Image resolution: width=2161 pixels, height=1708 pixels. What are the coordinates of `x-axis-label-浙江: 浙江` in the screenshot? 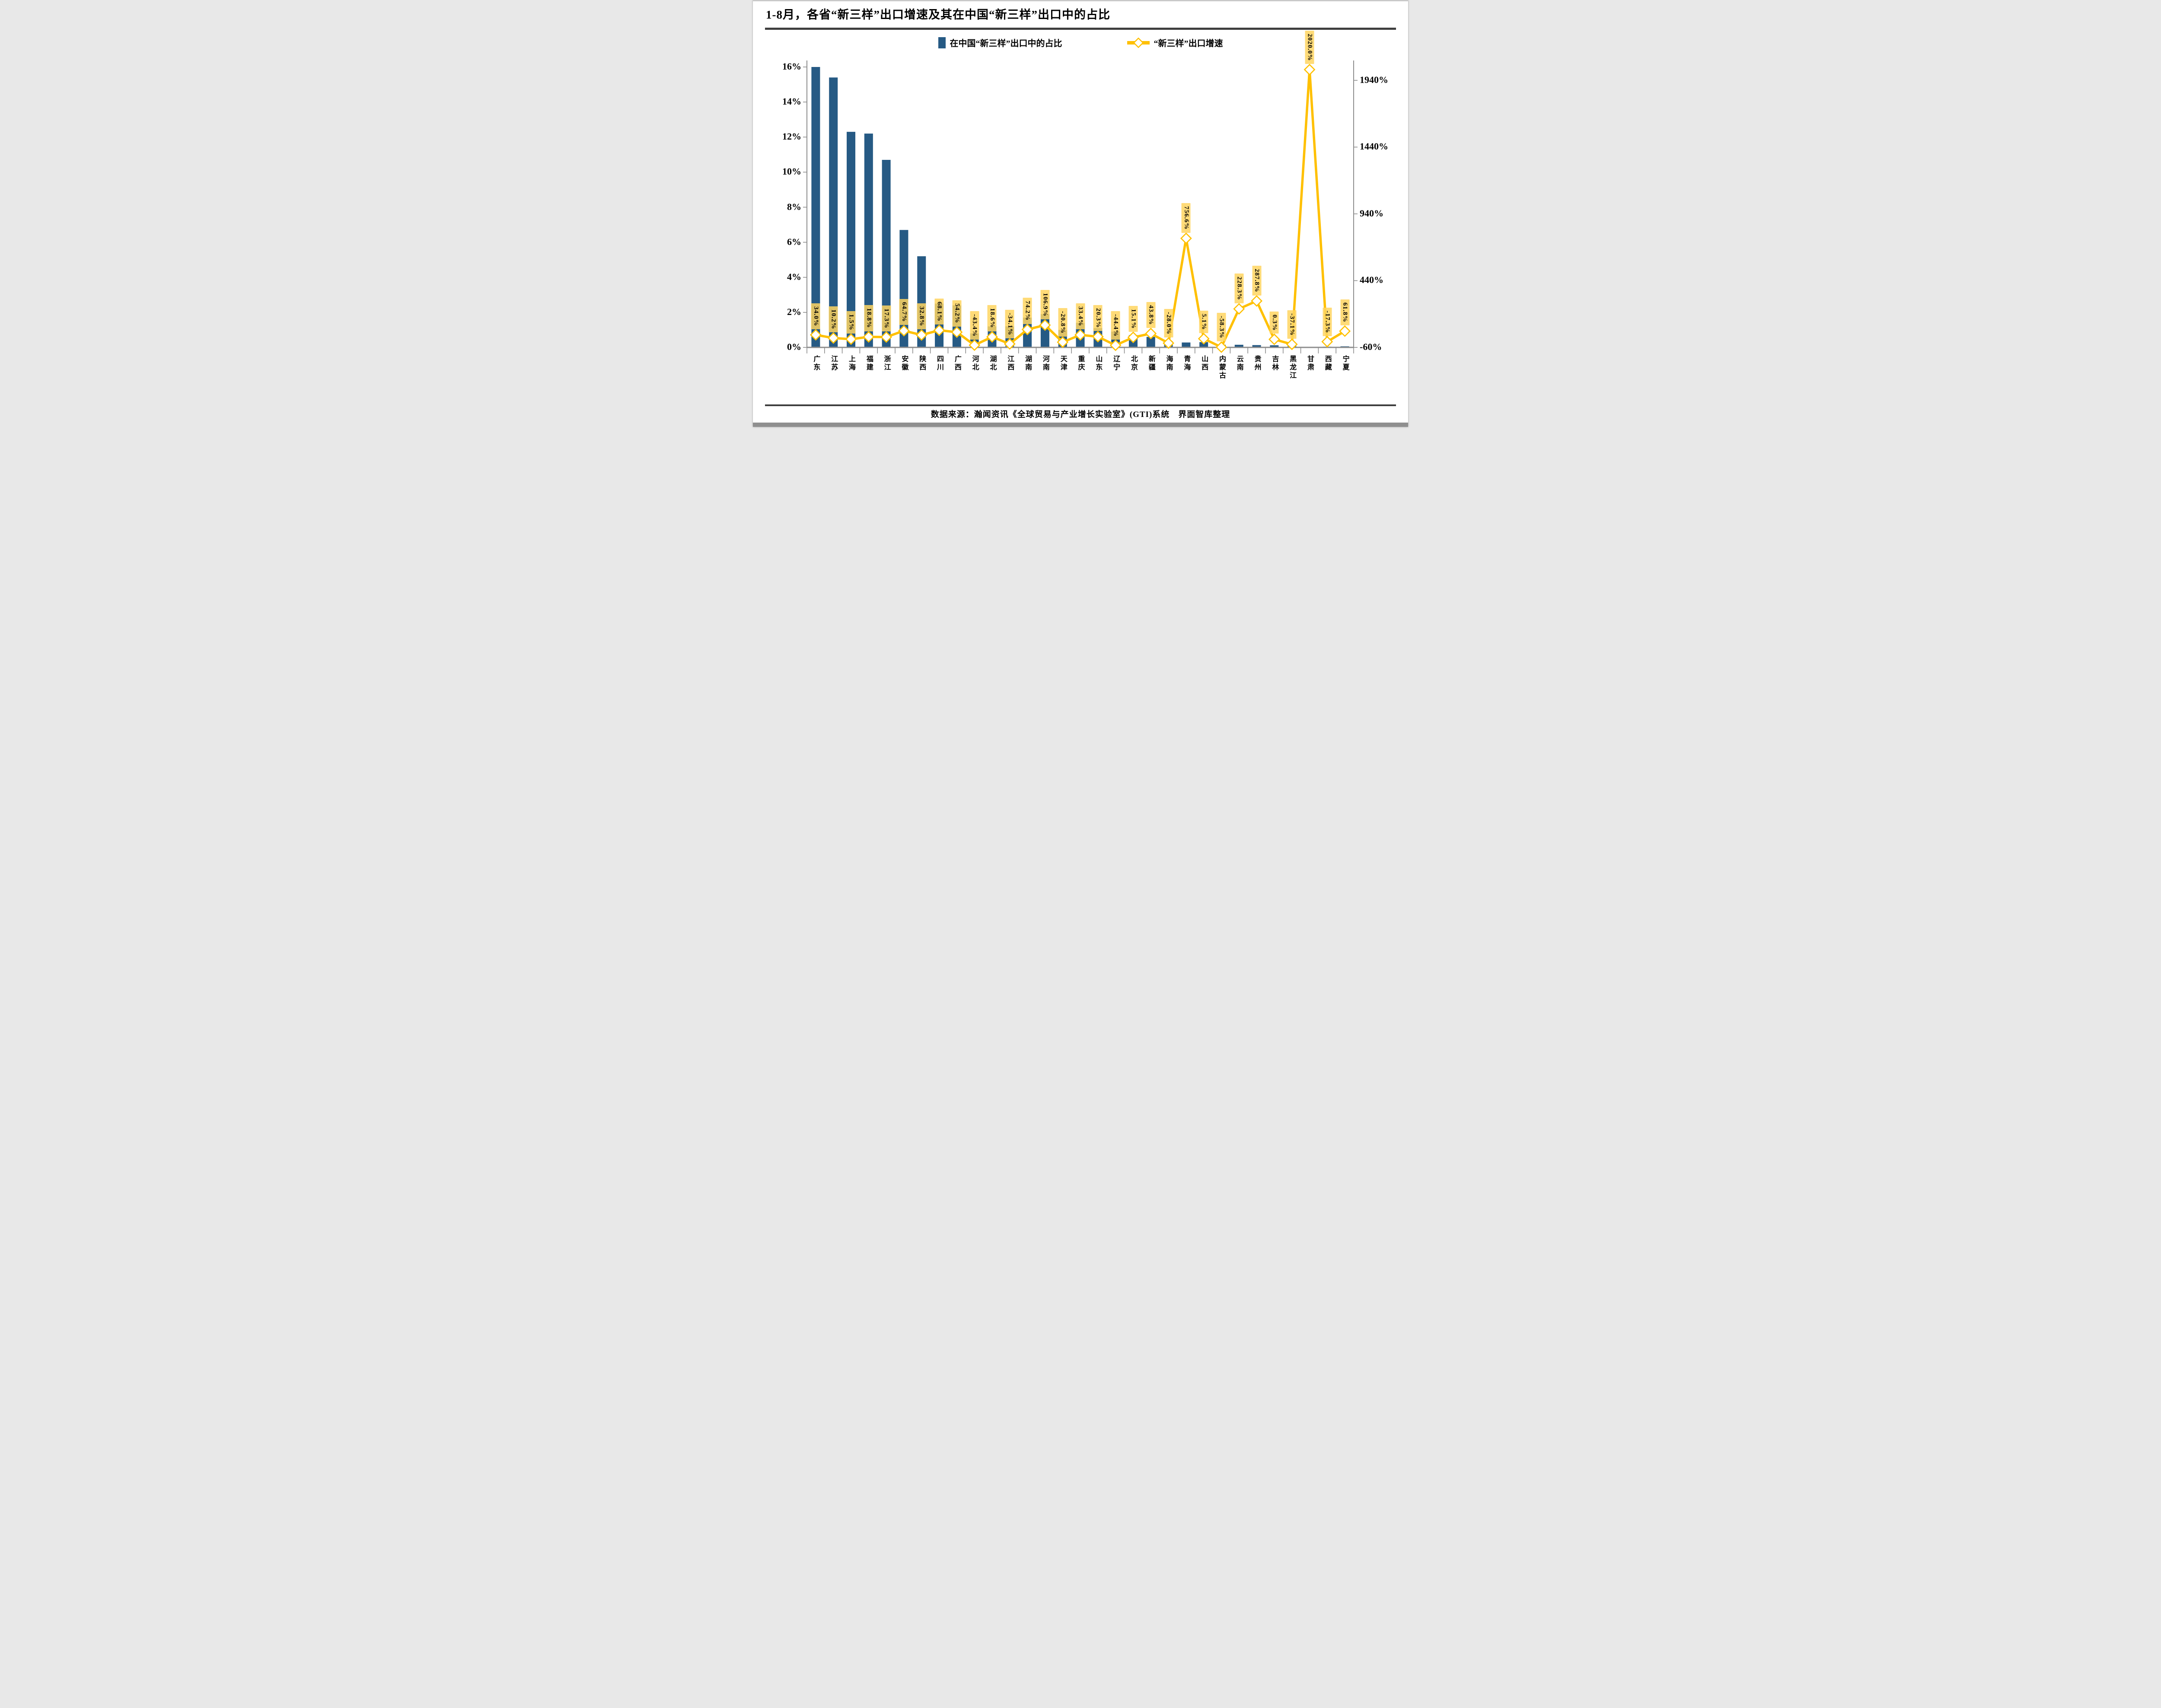 It's located at (886, 363).